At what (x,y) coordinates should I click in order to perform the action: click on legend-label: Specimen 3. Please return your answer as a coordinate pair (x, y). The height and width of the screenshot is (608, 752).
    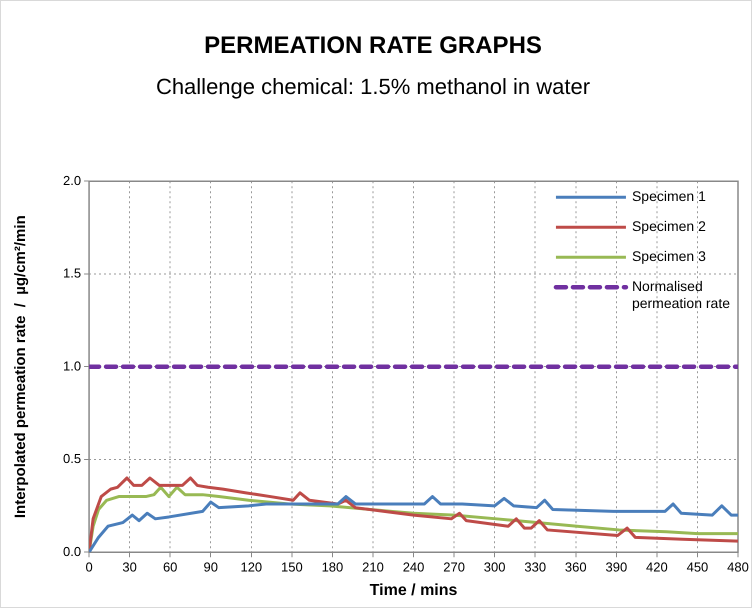
    Looking at the image, I should click on (669, 256).